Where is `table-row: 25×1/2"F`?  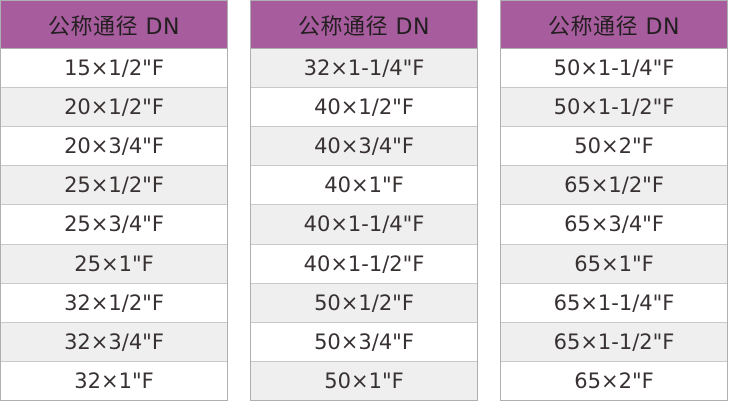 table-row: 25×1/2"F is located at coordinates (114, 185).